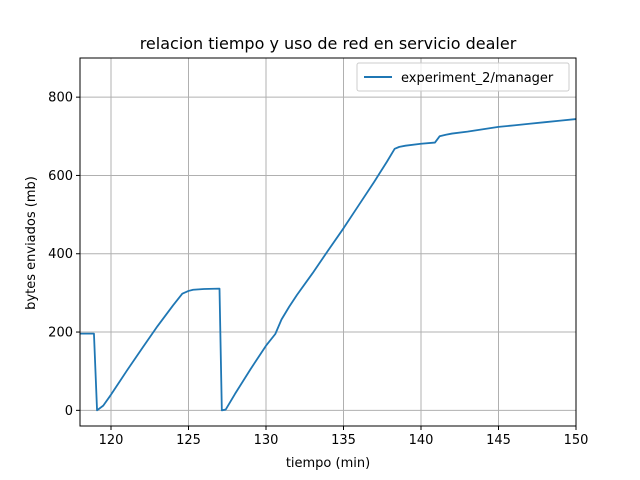 The height and width of the screenshot is (480, 640). I want to click on y-tick-label: 800, so click(60, 98).